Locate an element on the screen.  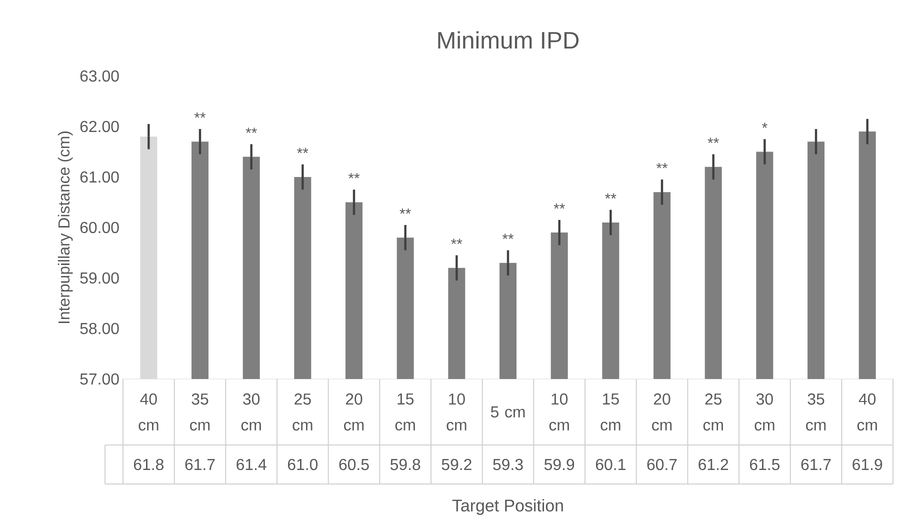
chart-title: Minimum IPD is located at coordinates (508, 40).